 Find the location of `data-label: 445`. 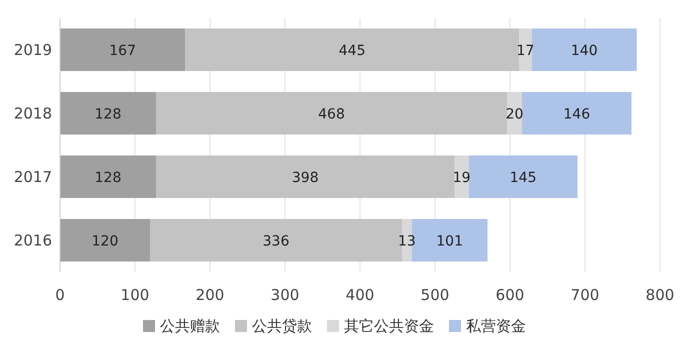

data-label: 445 is located at coordinates (352, 50).